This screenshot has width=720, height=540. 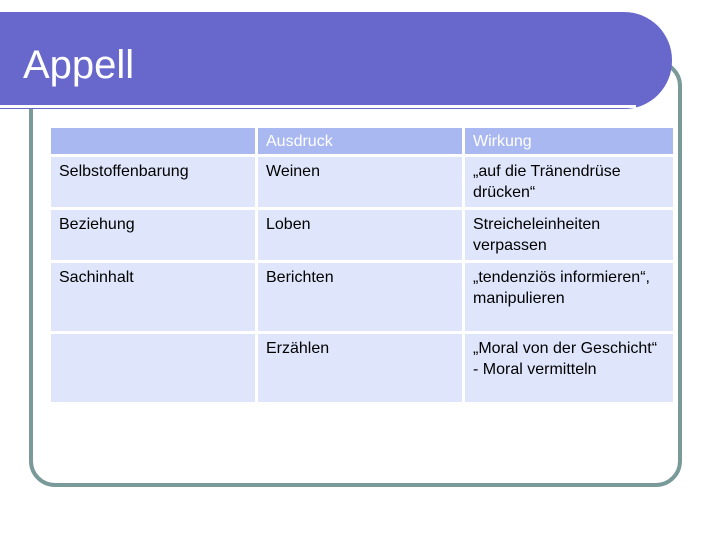 I want to click on table-cell: Berichten, so click(x=360, y=297).